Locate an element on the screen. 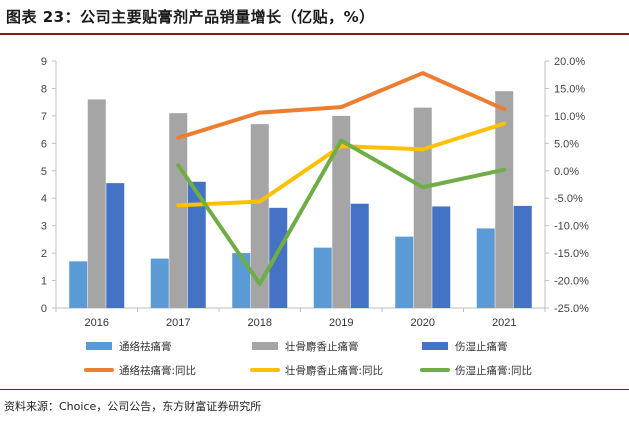  legend-label: 通络祛痛膏:同比 is located at coordinates (157, 370).